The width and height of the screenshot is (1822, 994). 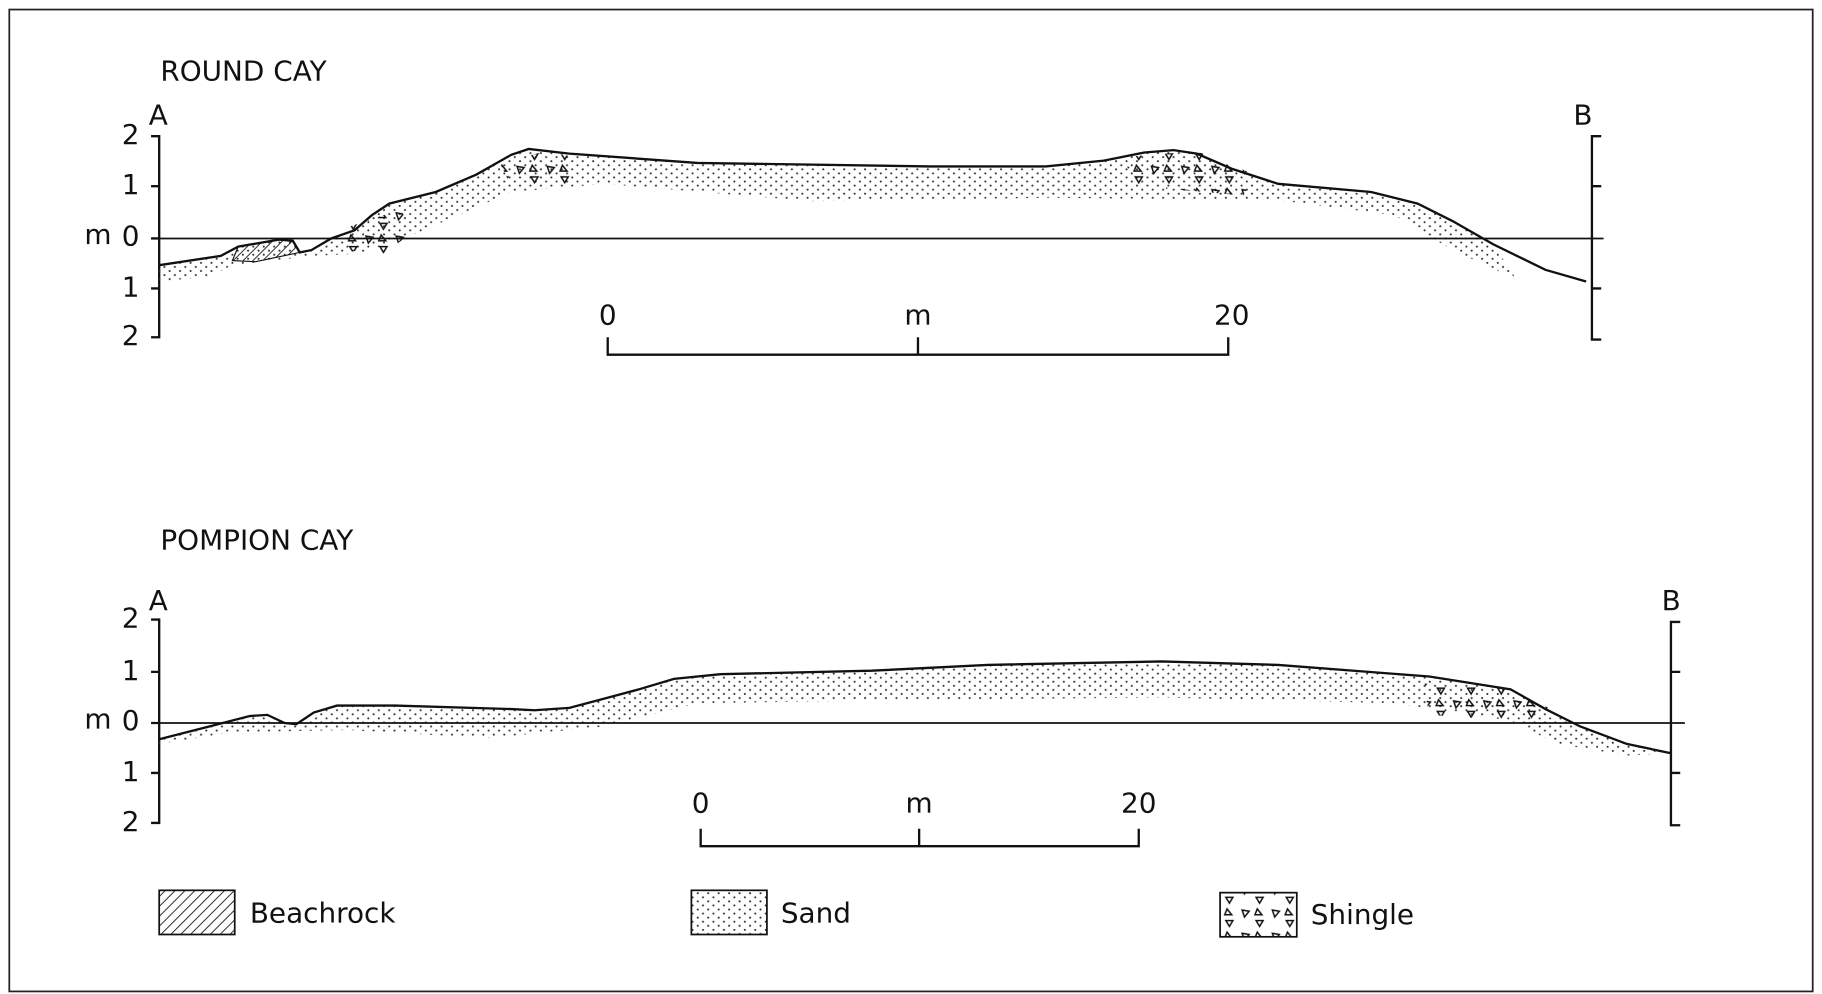 I want to click on legend-label: Beachrock, so click(x=323, y=913).